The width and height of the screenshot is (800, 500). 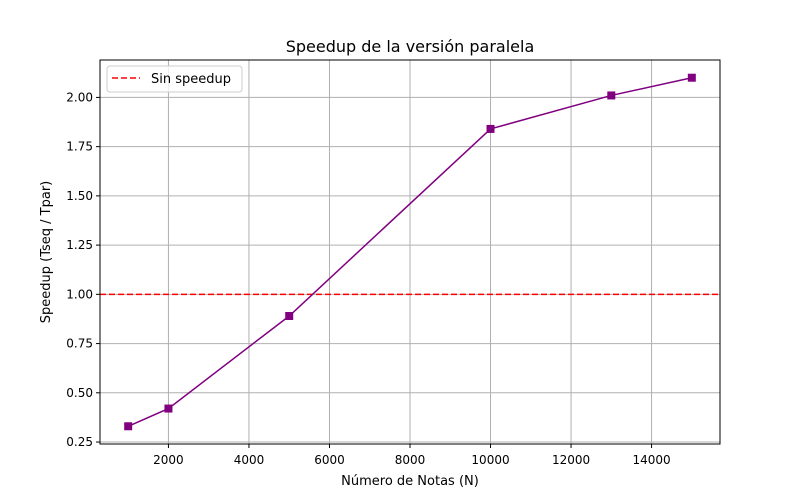 What do you see at coordinates (79, 344) in the screenshot?
I see `y-tick-label: 0.75` at bounding box center [79, 344].